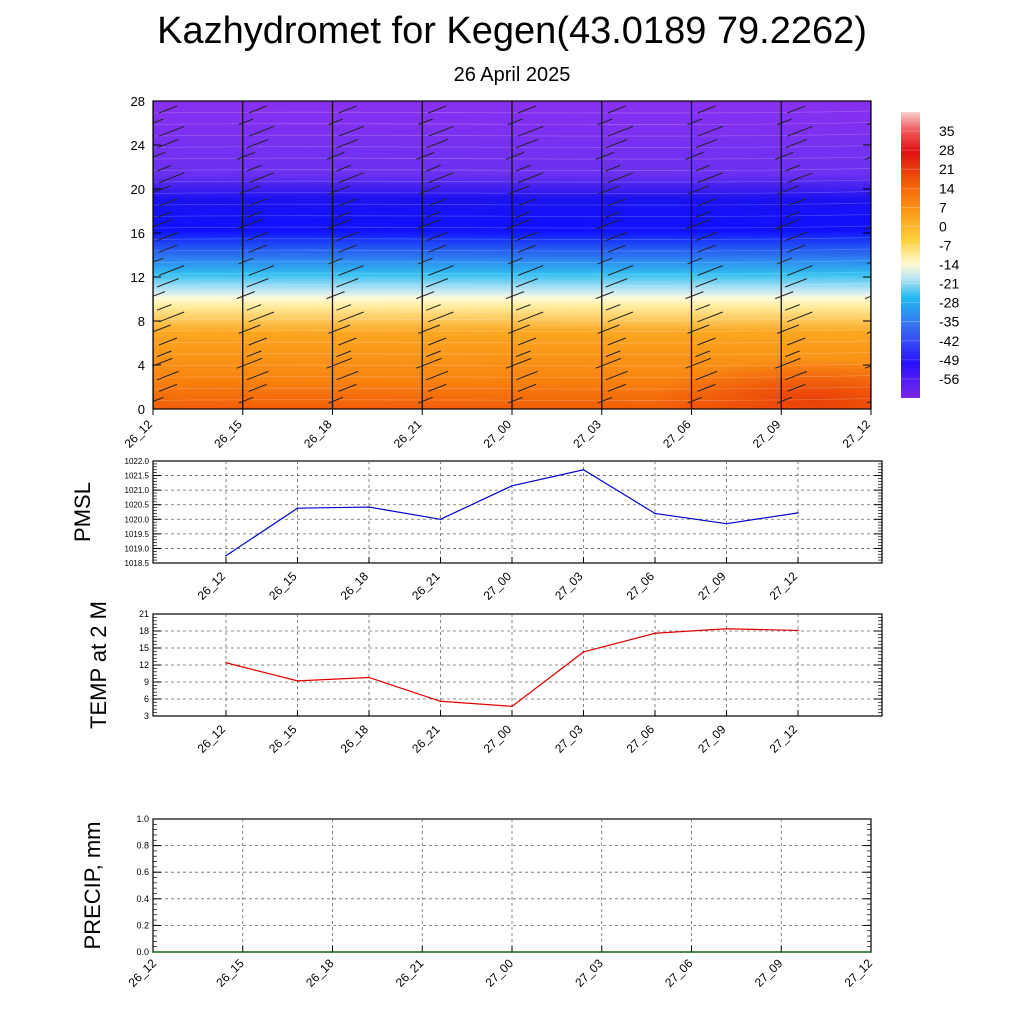 The width and height of the screenshot is (1024, 1024). What do you see at coordinates (677, 434) in the screenshot?
I see `heatmap-x-tick-label: 27_06` at bounding box center [677, 434].